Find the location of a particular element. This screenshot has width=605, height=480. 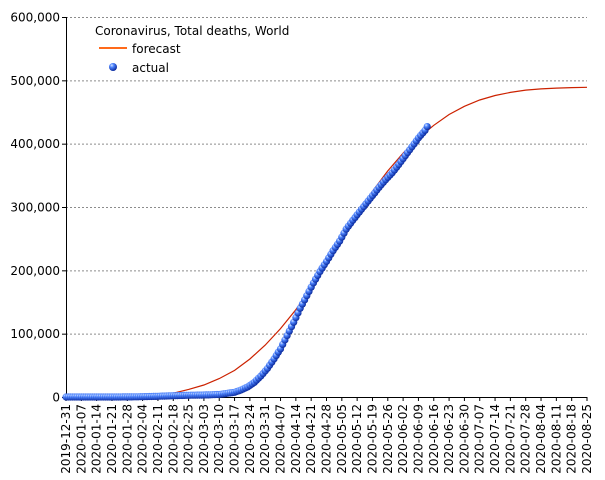

x-tick-label: 2020-06-09 is located at coordinates (418, 439).